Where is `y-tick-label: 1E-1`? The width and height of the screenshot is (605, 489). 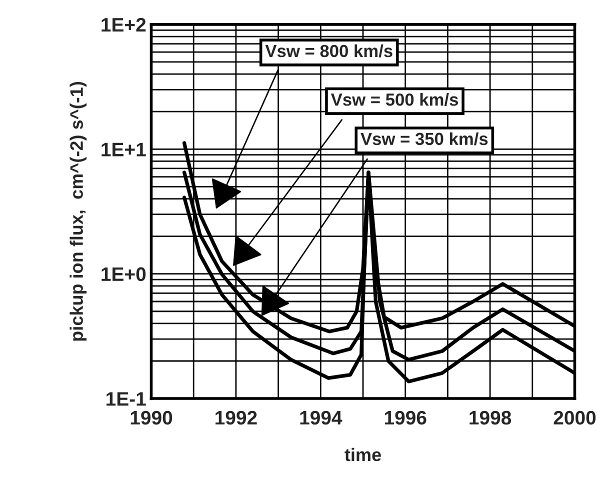 y-tick-label: 1E-1 is located at coordinates (126, 399).